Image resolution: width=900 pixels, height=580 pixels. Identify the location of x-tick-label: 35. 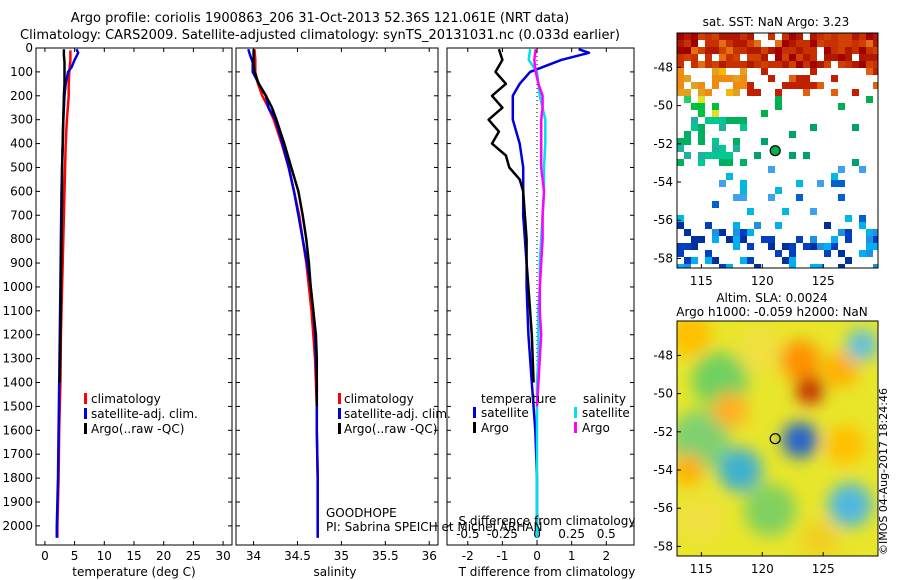
(341, 556).